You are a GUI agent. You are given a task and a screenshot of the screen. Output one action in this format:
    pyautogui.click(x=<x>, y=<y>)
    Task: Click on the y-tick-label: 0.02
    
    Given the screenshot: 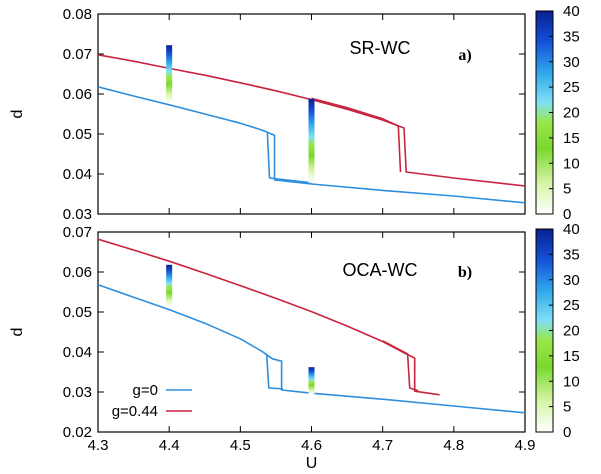 What is the action you would take?
    pyautogui.click(x=77, y=432)
    